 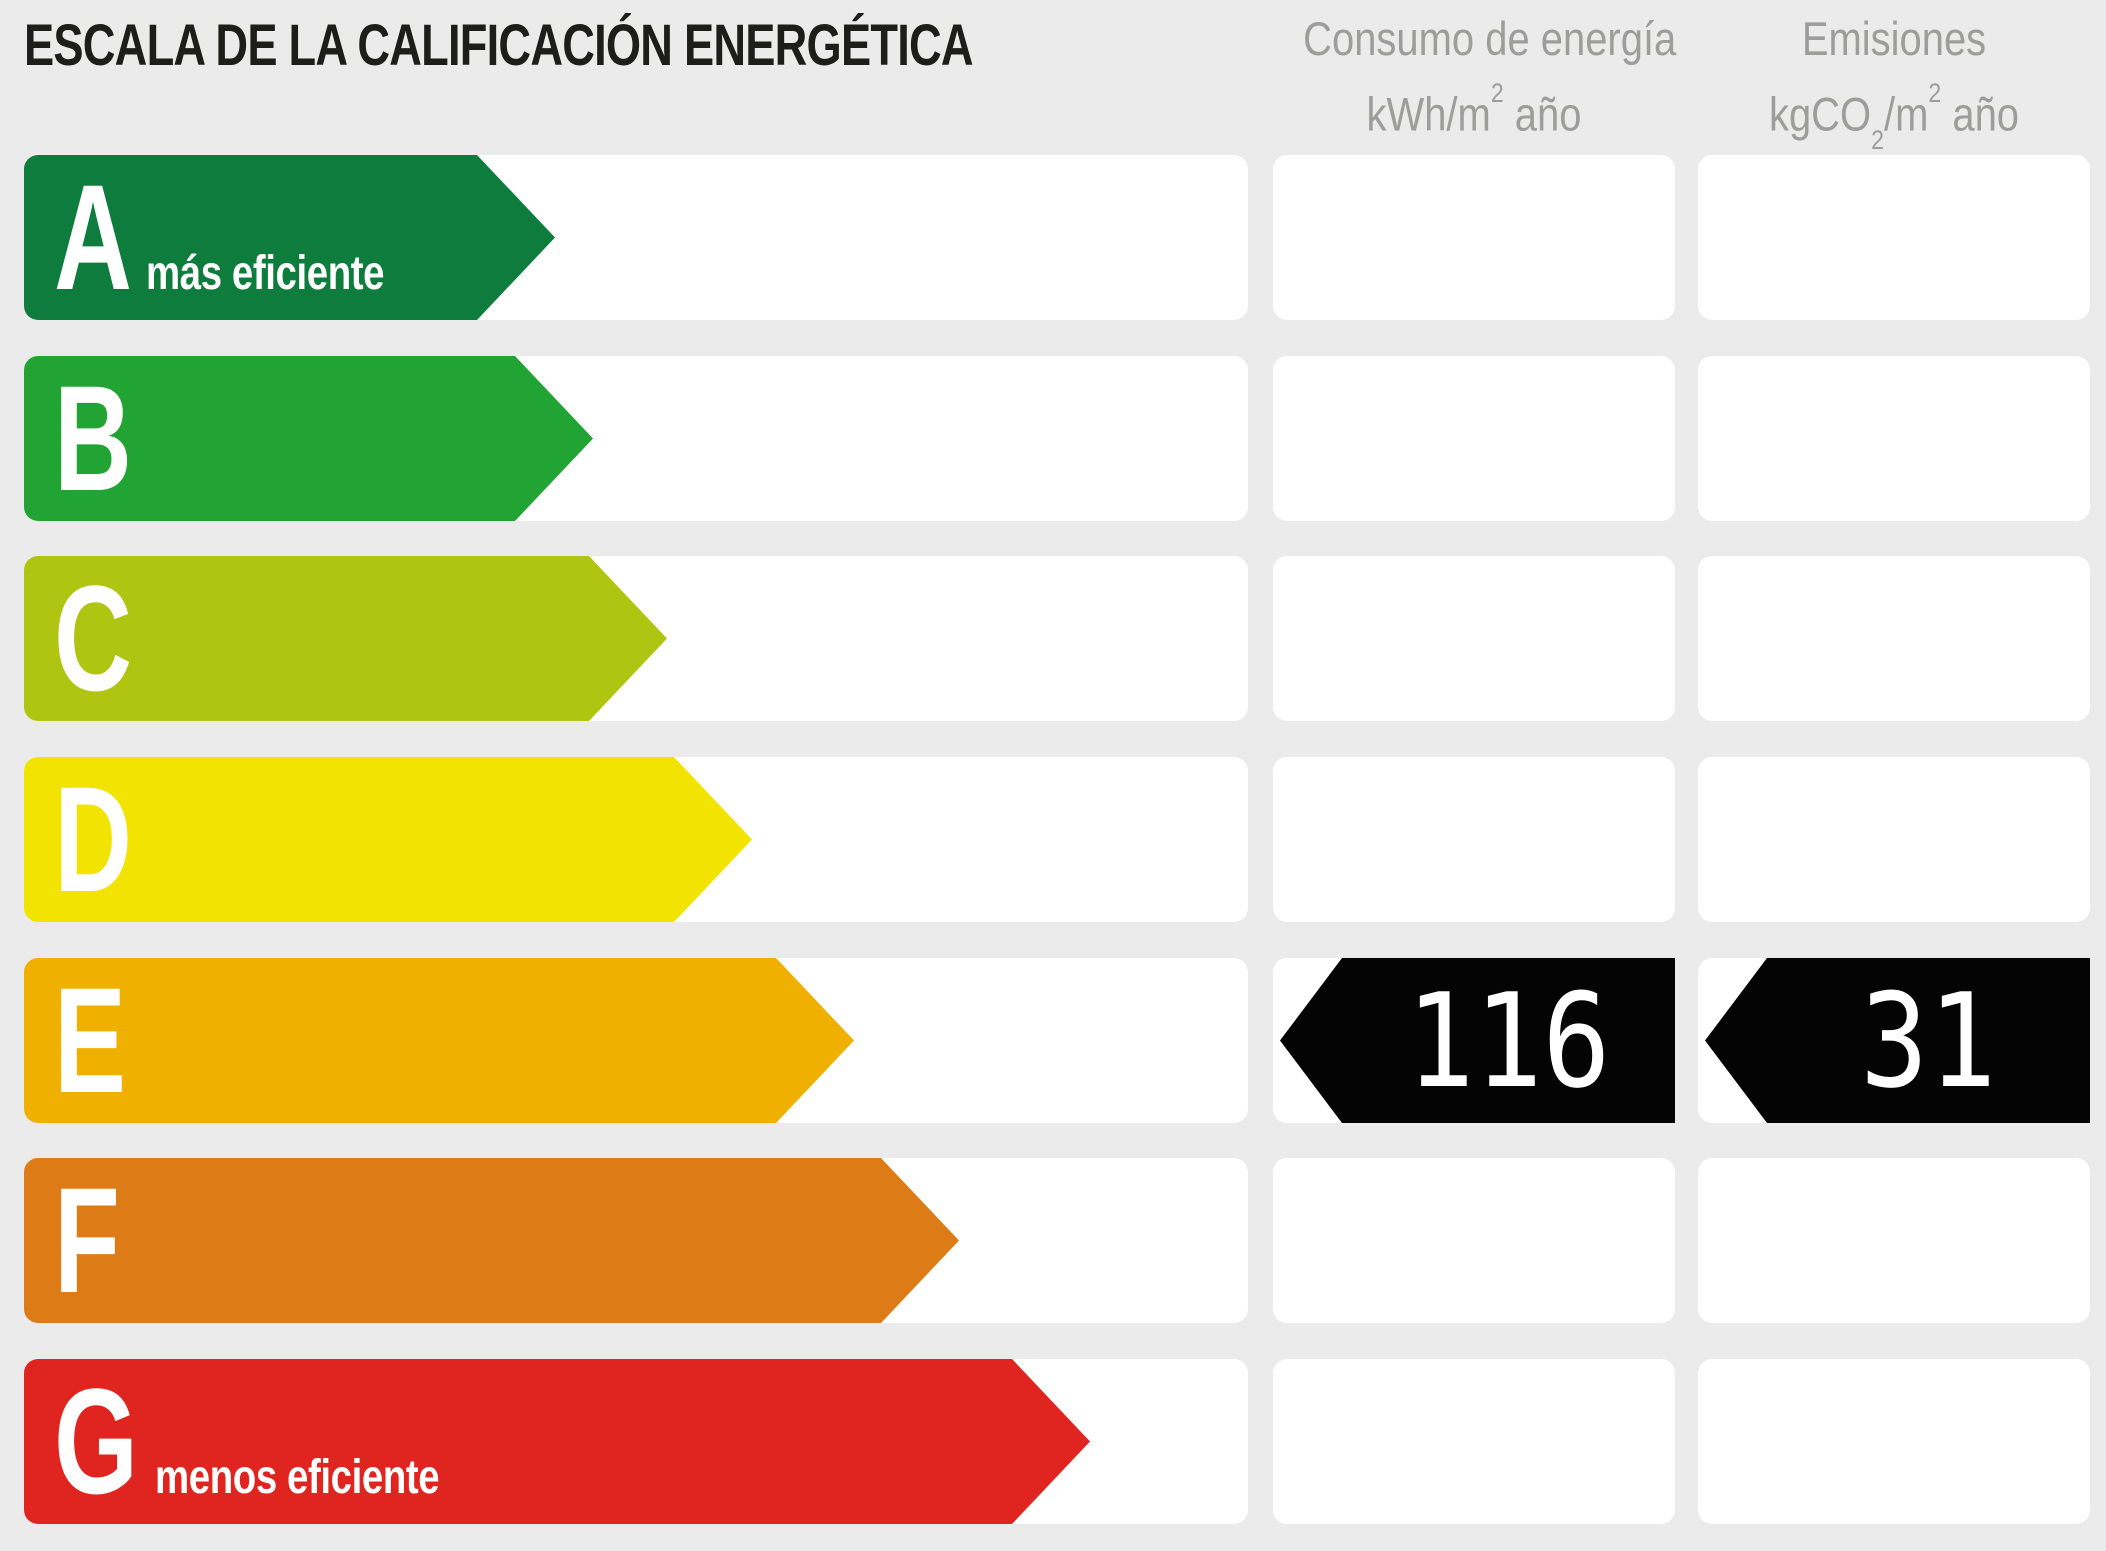 I want to click on energy-cell-e: 116, so click(x=1474, y=1040).